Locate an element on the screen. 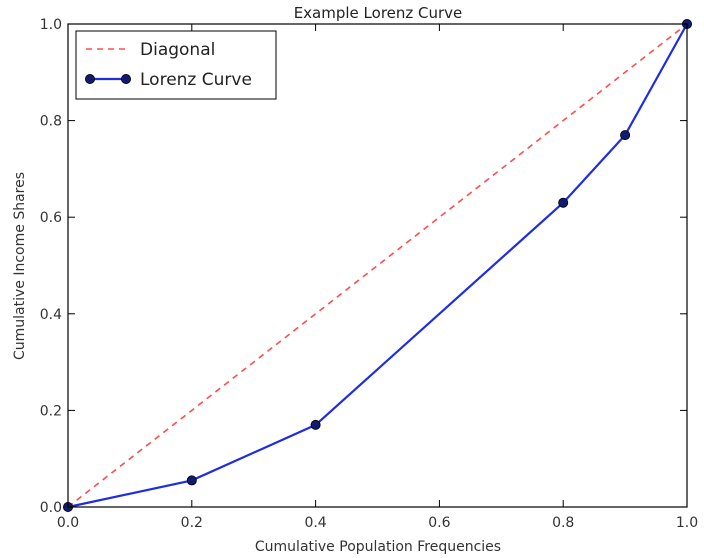 This screenshot has height=558, width=704. y-tick-label: 0.4 is located at coordinates (51, 315).